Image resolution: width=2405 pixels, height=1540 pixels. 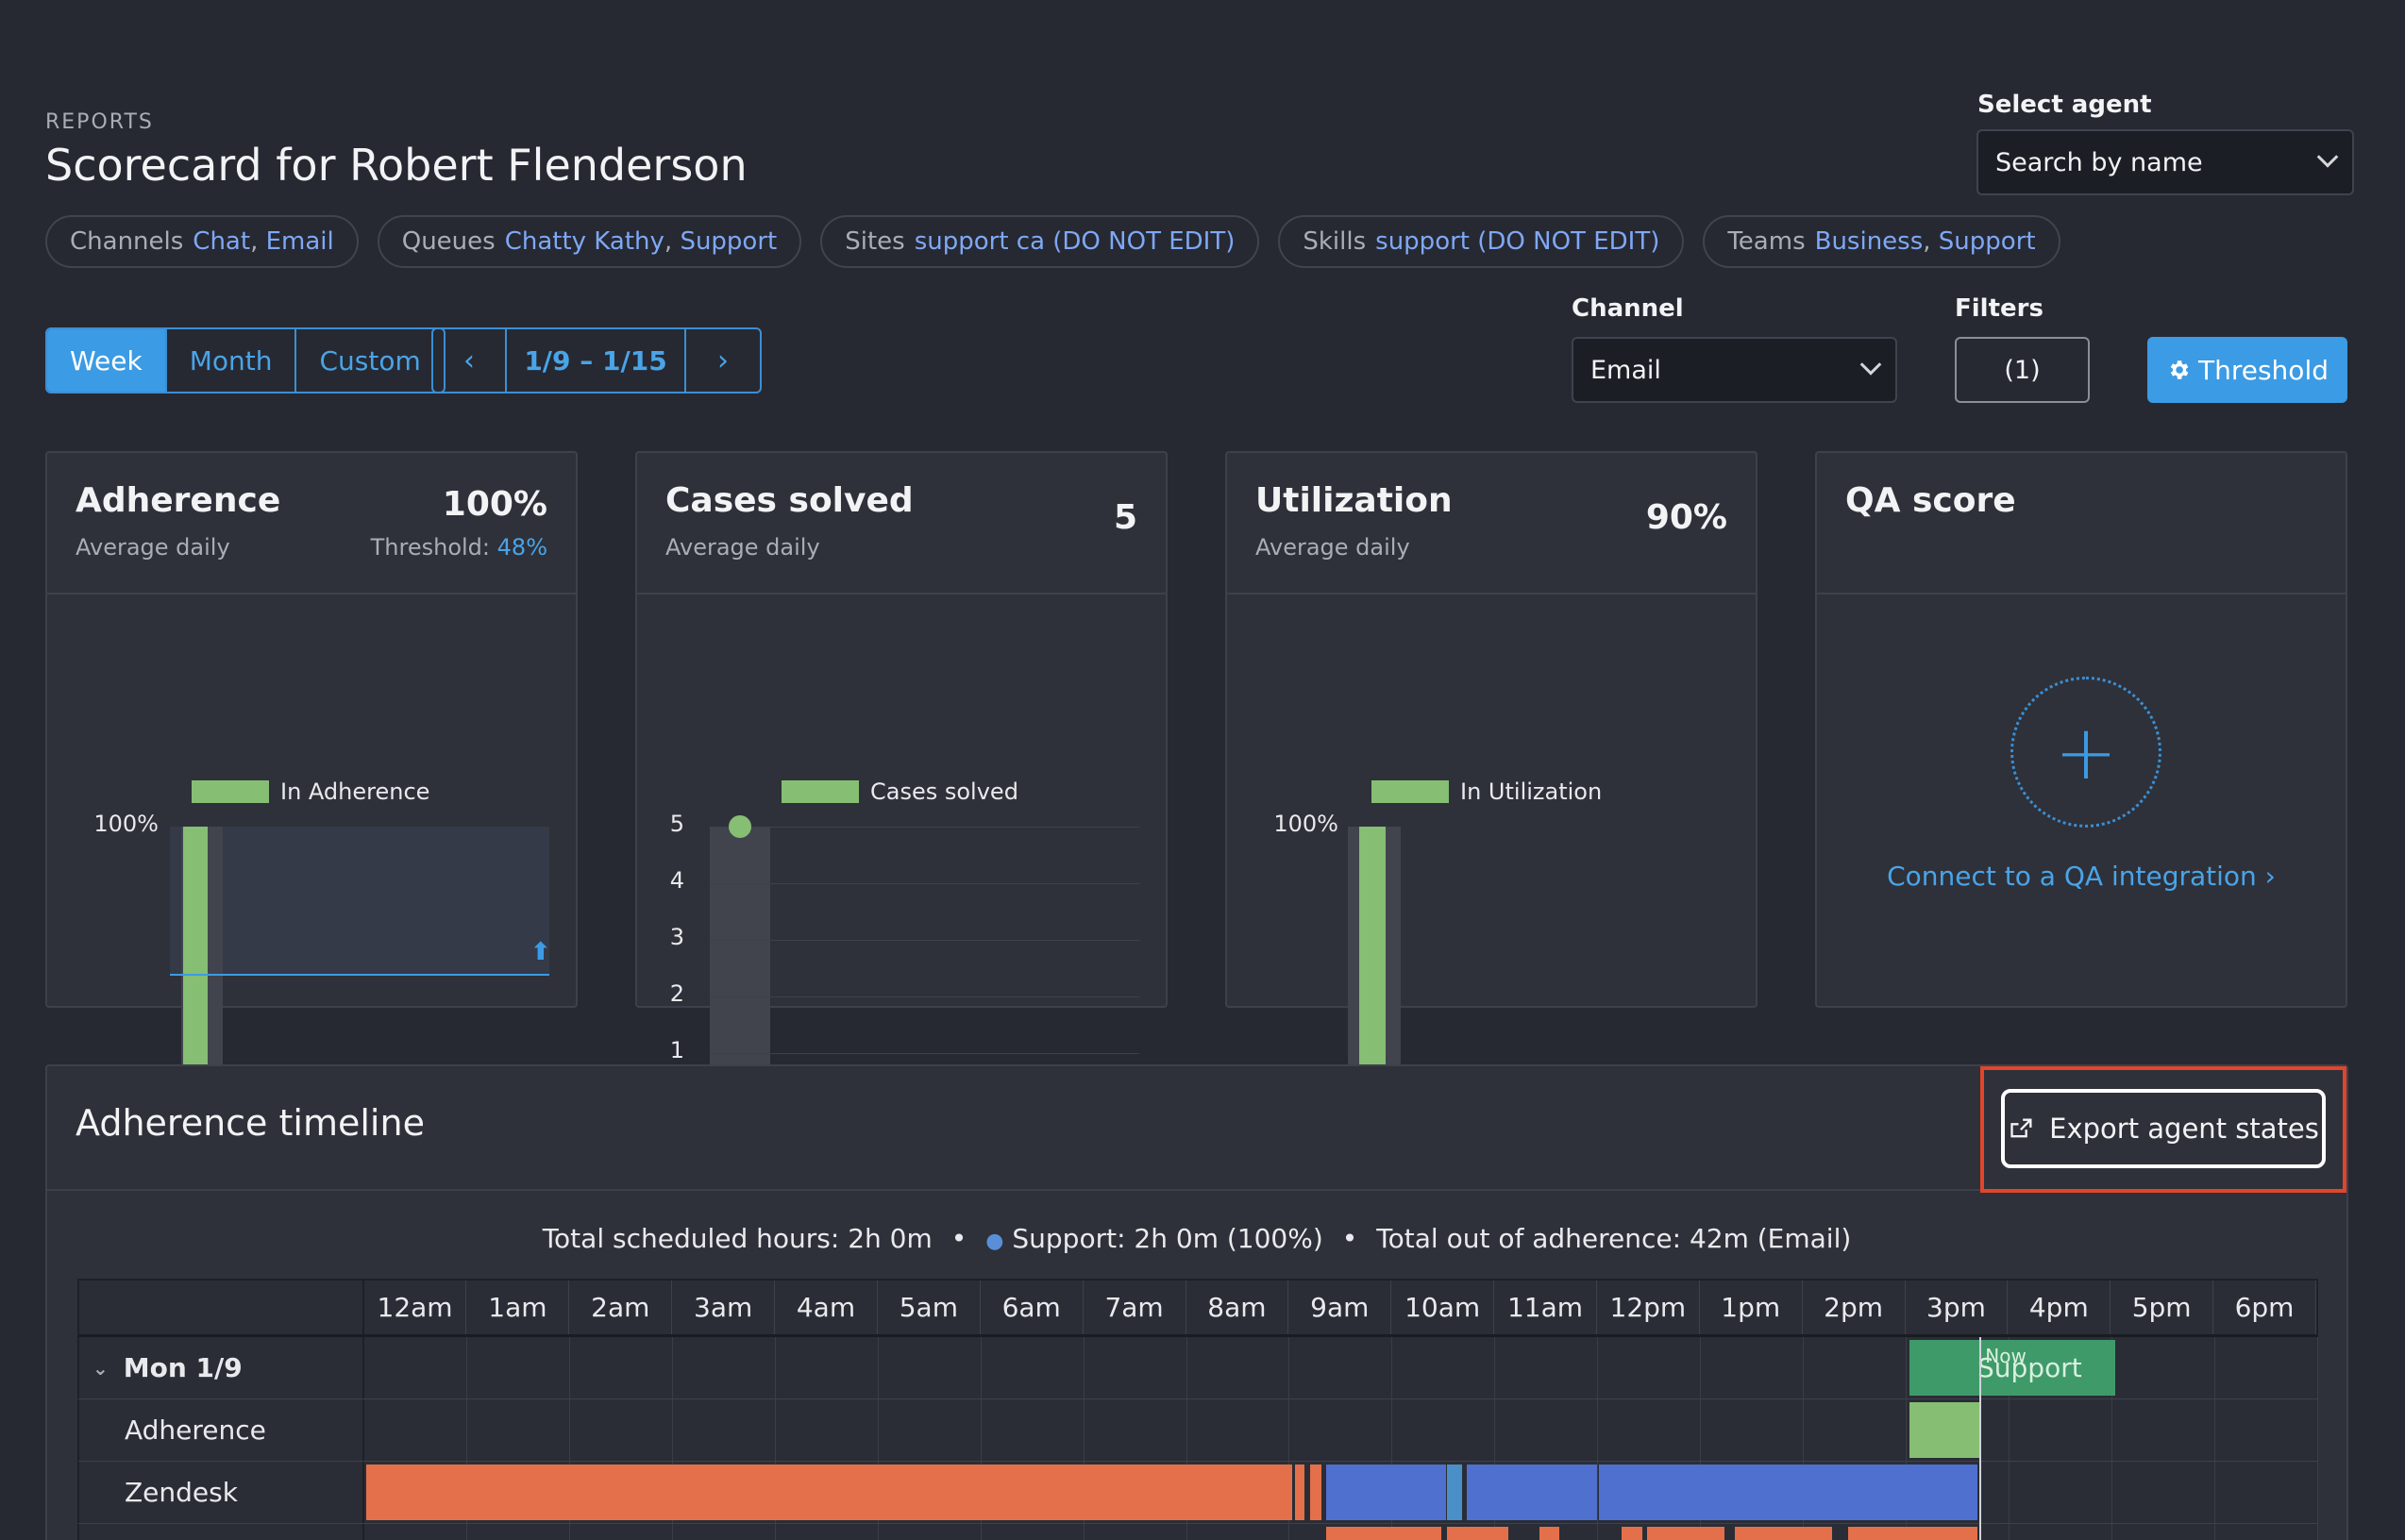 What do you see at coordinates (2099, 162) in the screenshot?
I see `agent-search-value: Search by name` at bounding box center [2099, 162].